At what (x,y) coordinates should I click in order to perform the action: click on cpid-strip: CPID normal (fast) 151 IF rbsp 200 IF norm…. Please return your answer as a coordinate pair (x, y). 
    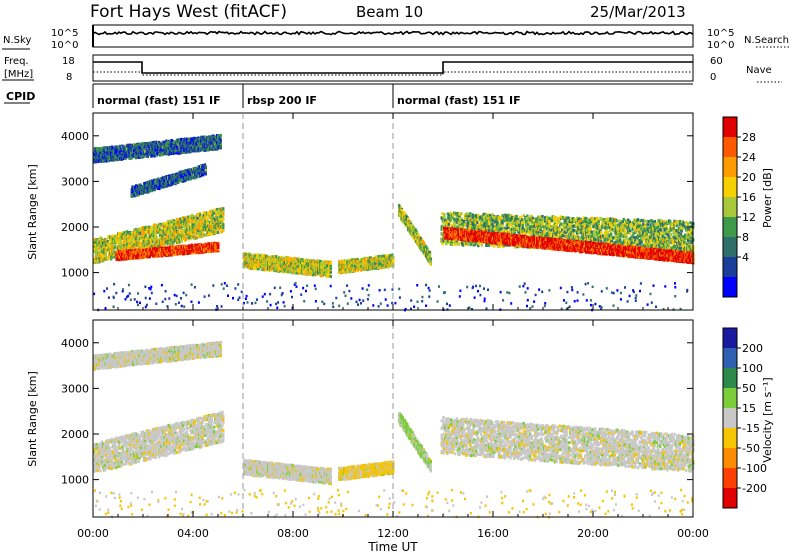
    Looking at the image, I should click on (348, 96).